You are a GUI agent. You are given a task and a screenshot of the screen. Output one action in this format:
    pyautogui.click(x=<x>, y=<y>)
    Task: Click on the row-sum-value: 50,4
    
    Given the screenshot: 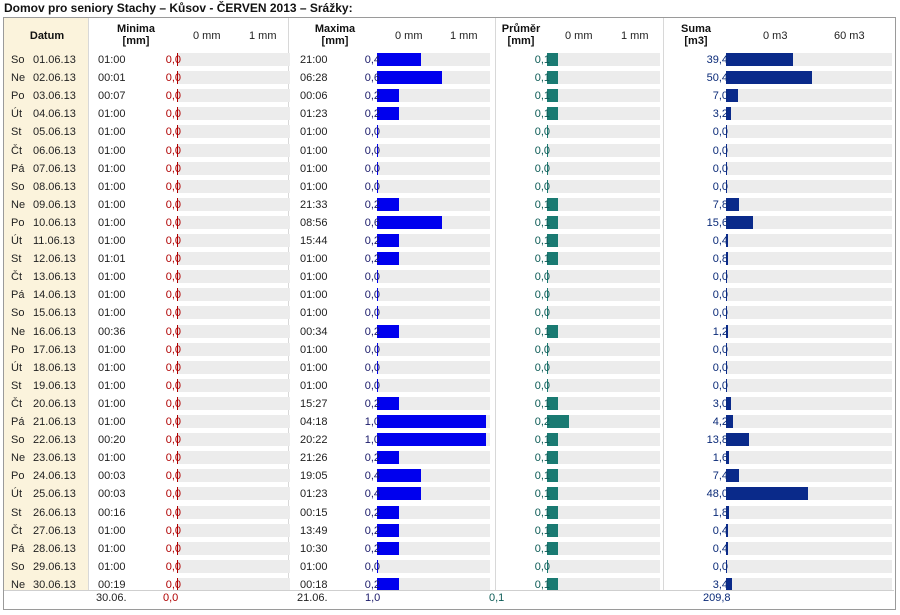 What is the action you would take?
    pyautogui.click(x=717, y=78)
    